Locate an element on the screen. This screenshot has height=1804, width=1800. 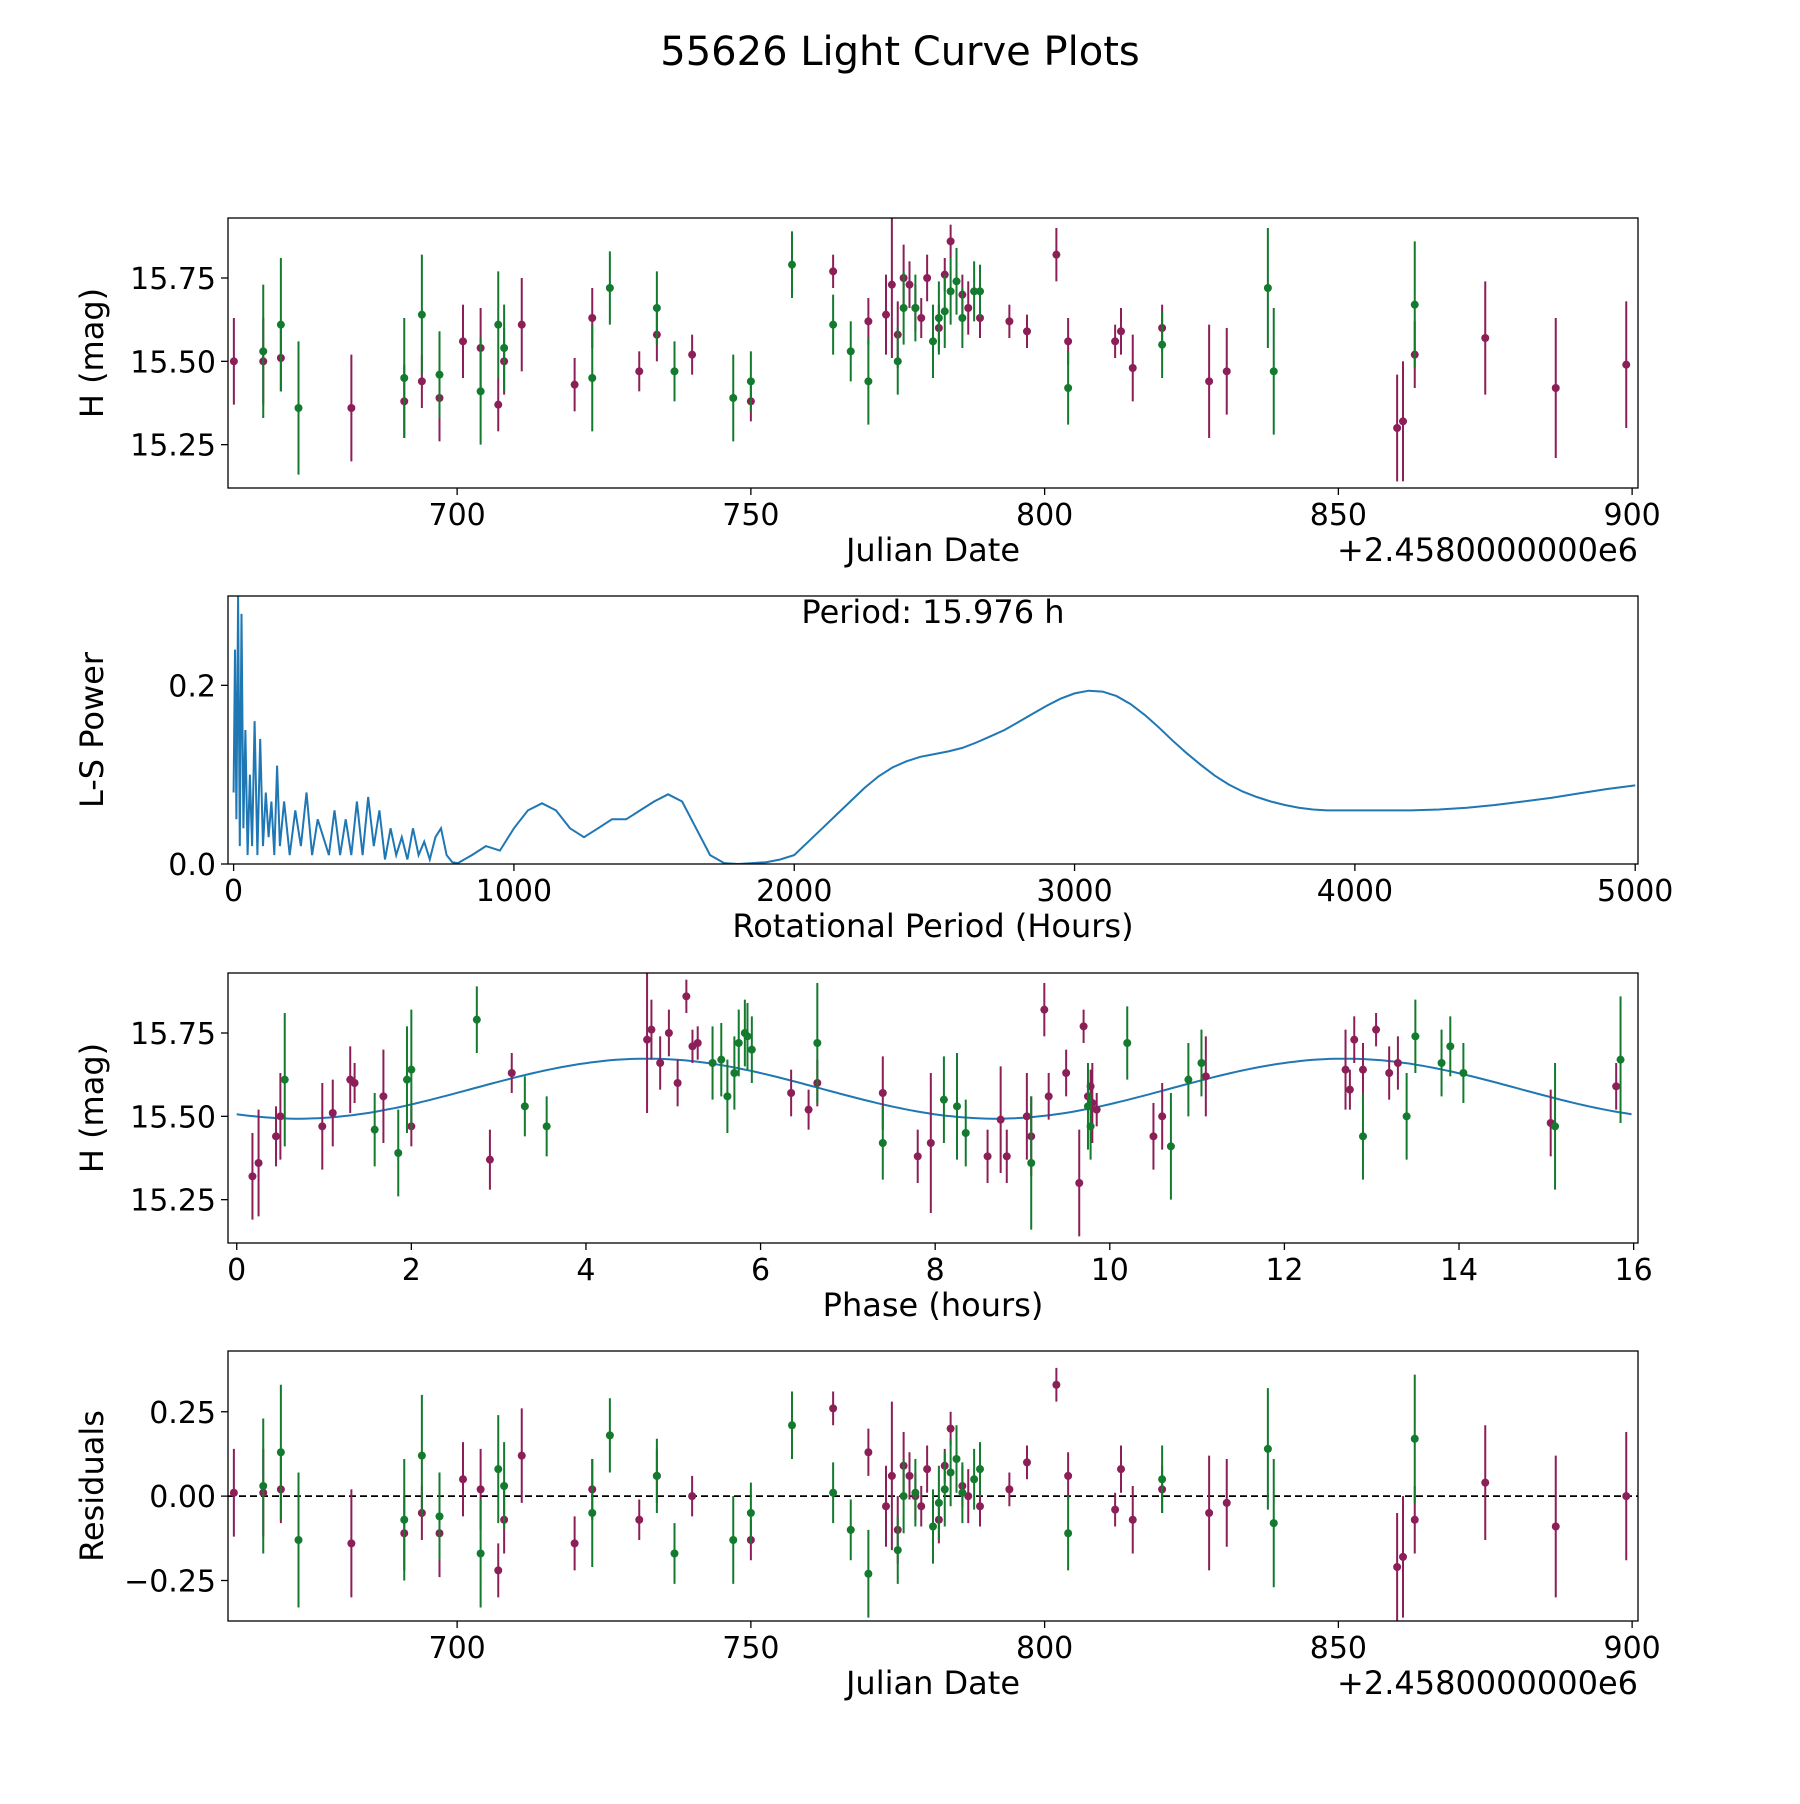
y-axis-label: H (mag) is located at coordinates (92, 353).